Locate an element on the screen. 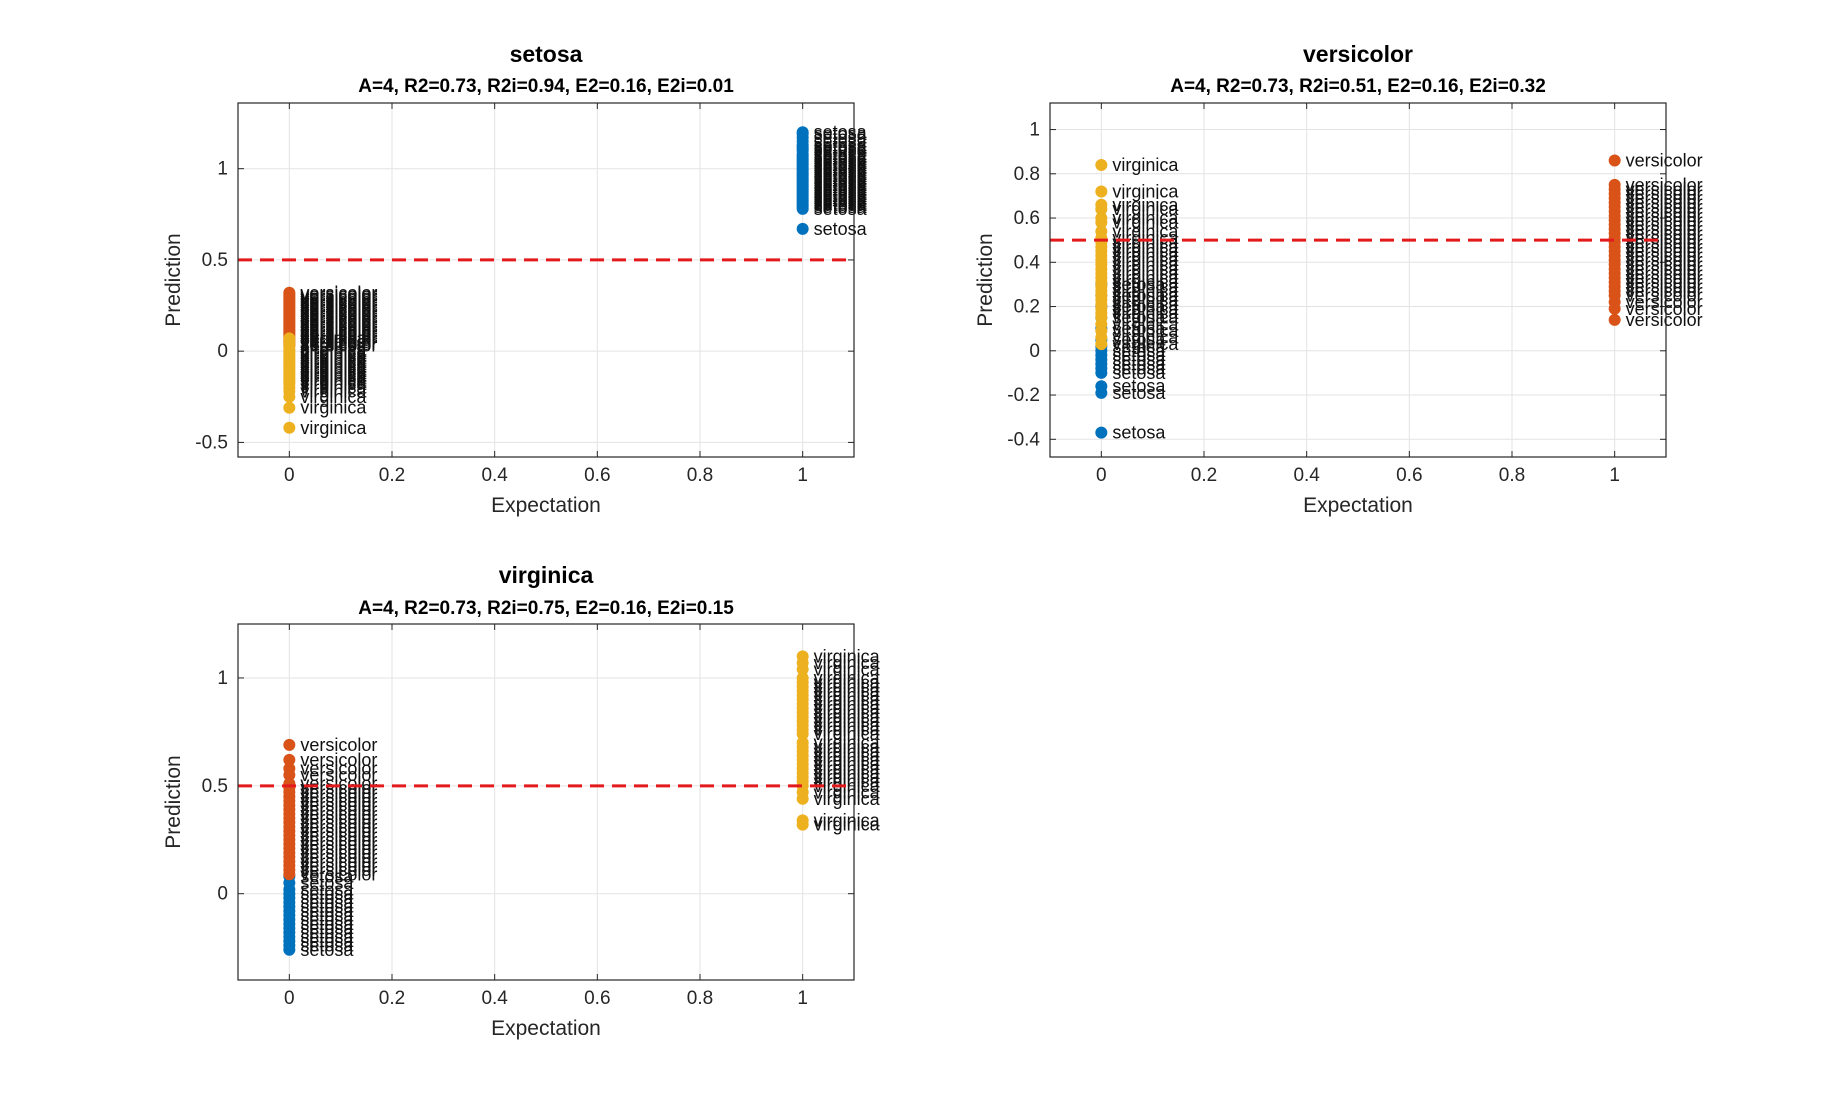 The width and height of the screenshot is (1828, 1094). y-tick-label: 0 is located at coordinates (222, 894).